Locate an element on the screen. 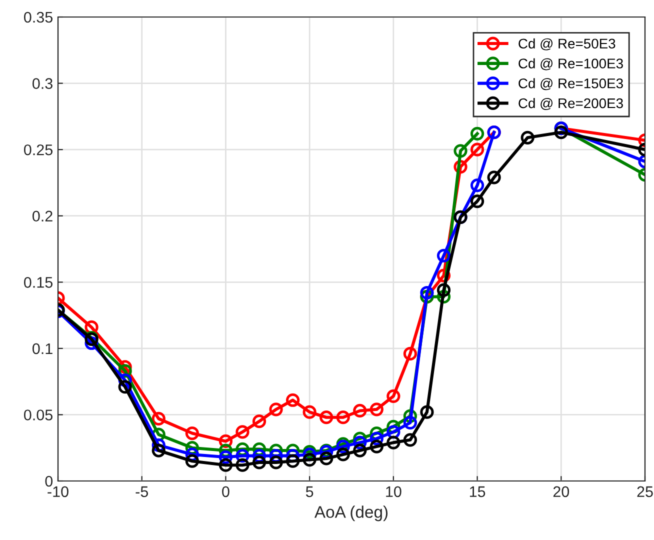 This screenshot has height=540, width=654. legend-label: Cd @ Re=200E3 is located at coordinates (570, 104).